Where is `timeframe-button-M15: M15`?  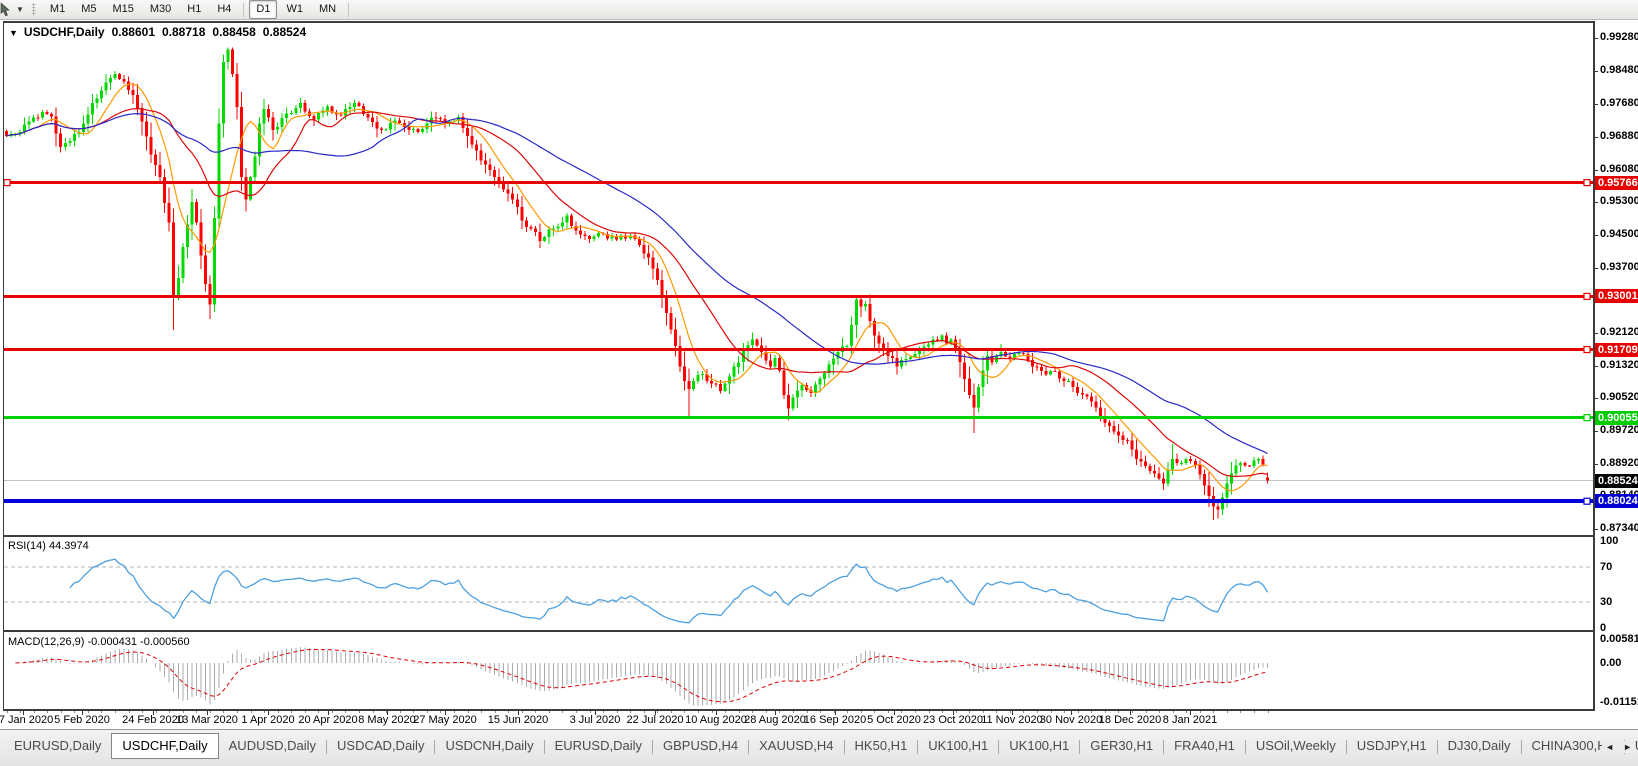 timeframe-button-M15: M15 is located at coordinates (123, 9).